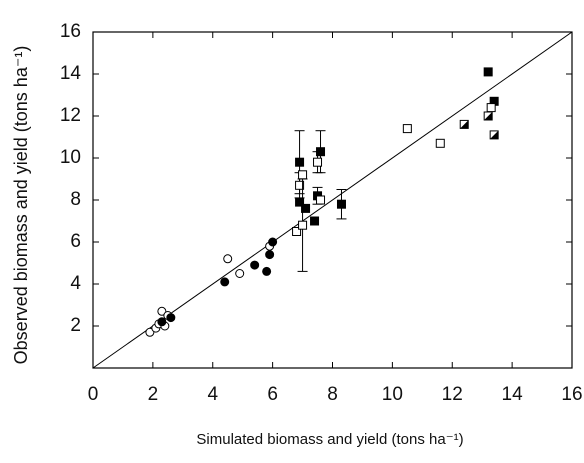  Describe the element at coordinates (571, 394) in the screenshot. I see `x-tick-label: 16` at that location.